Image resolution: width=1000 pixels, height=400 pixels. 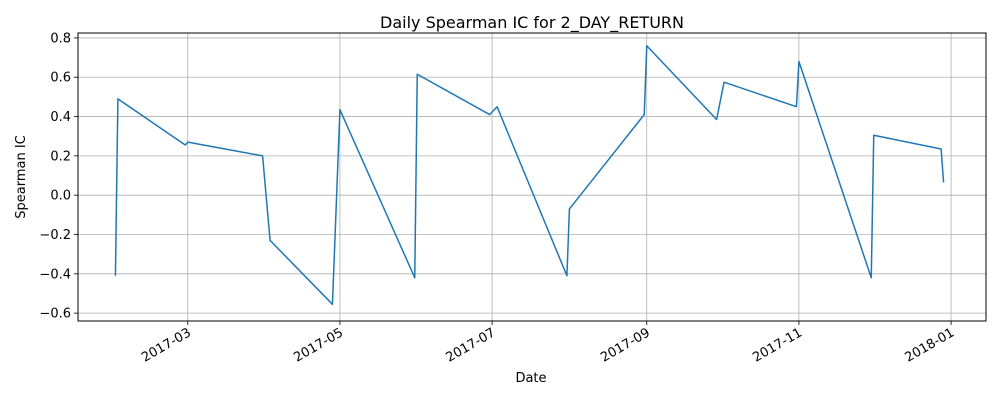 I want to click on chart-title: Daily Spearman IC for 2_DAY_RETURN, so click(x=532, y=23).